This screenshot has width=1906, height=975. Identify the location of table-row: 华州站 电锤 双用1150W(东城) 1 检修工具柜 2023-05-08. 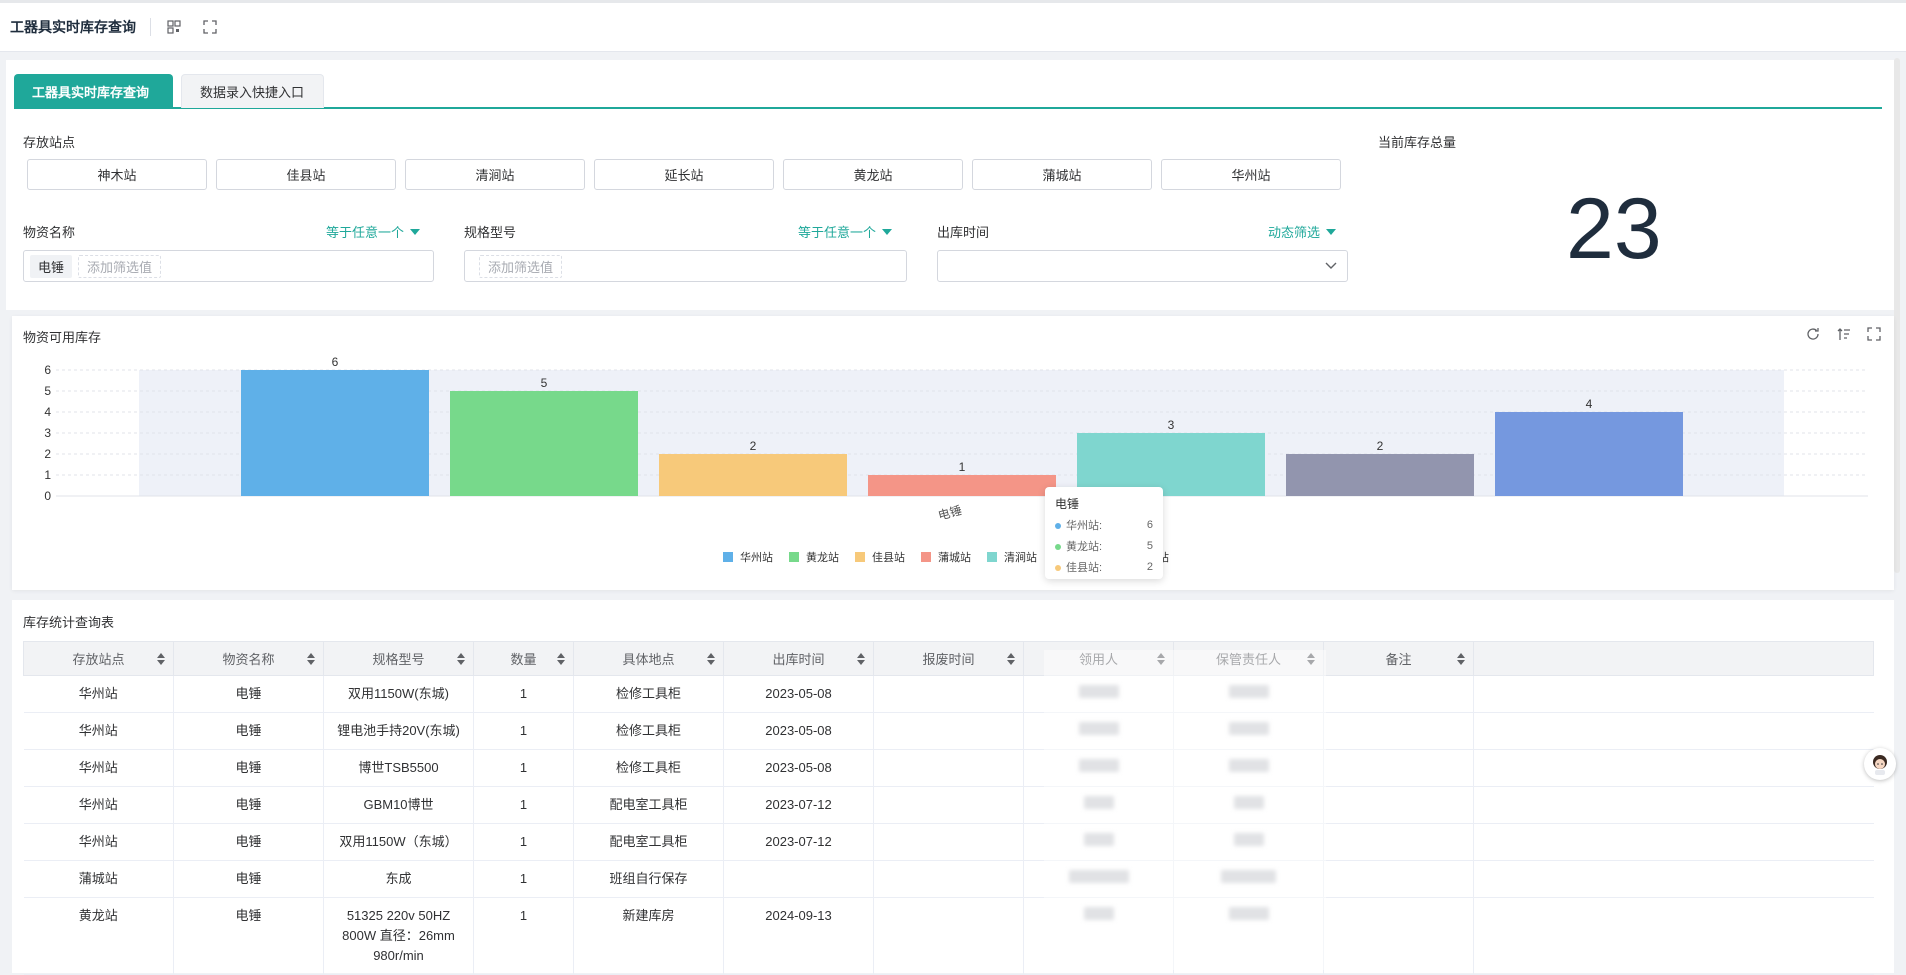
(948, 694).